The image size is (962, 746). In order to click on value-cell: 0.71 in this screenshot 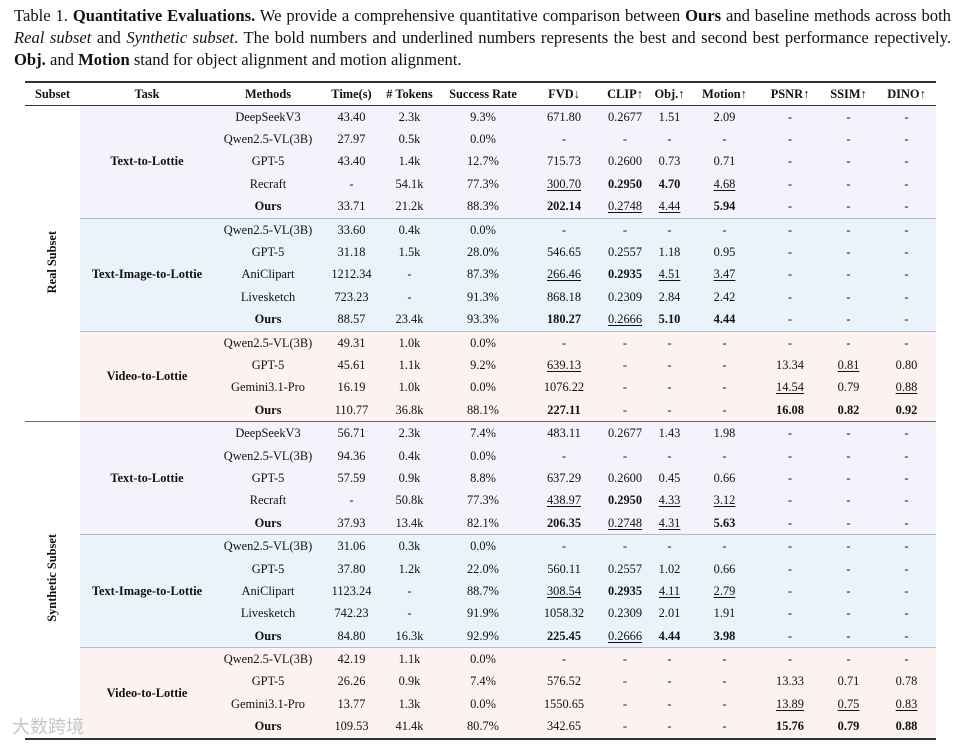, I will do `click(848, 682)`.